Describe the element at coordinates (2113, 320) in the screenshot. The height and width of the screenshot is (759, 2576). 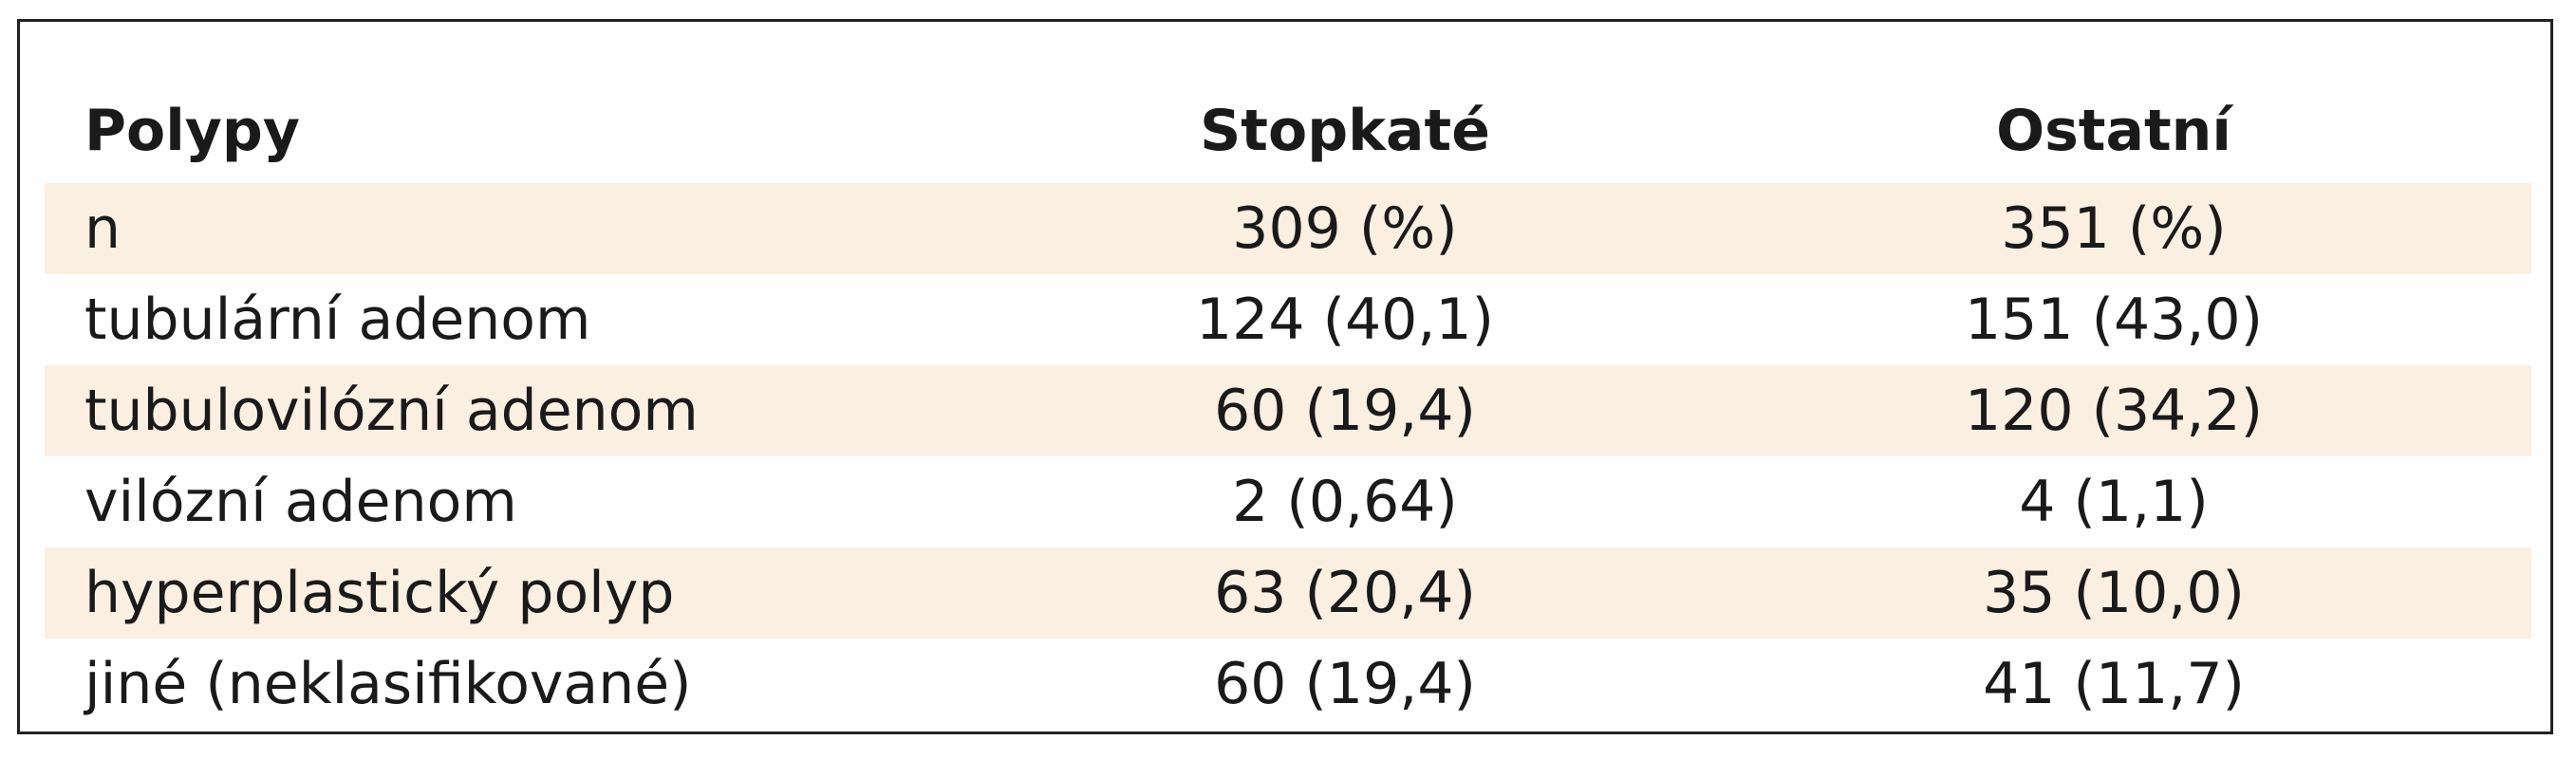
I see `cell-ostatni: 151 (43,0)` at that location.